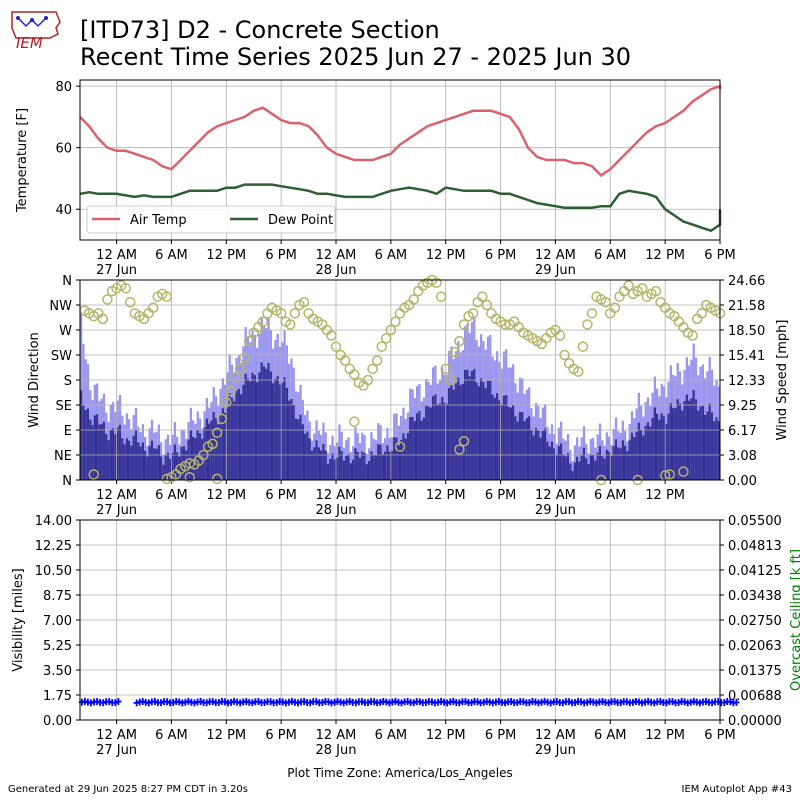  What do you see at coordinates (782, 380) in the screenshot?
I see `y-right-axis-label: Wind Speed [mph]` at bounding box center [782, 380].